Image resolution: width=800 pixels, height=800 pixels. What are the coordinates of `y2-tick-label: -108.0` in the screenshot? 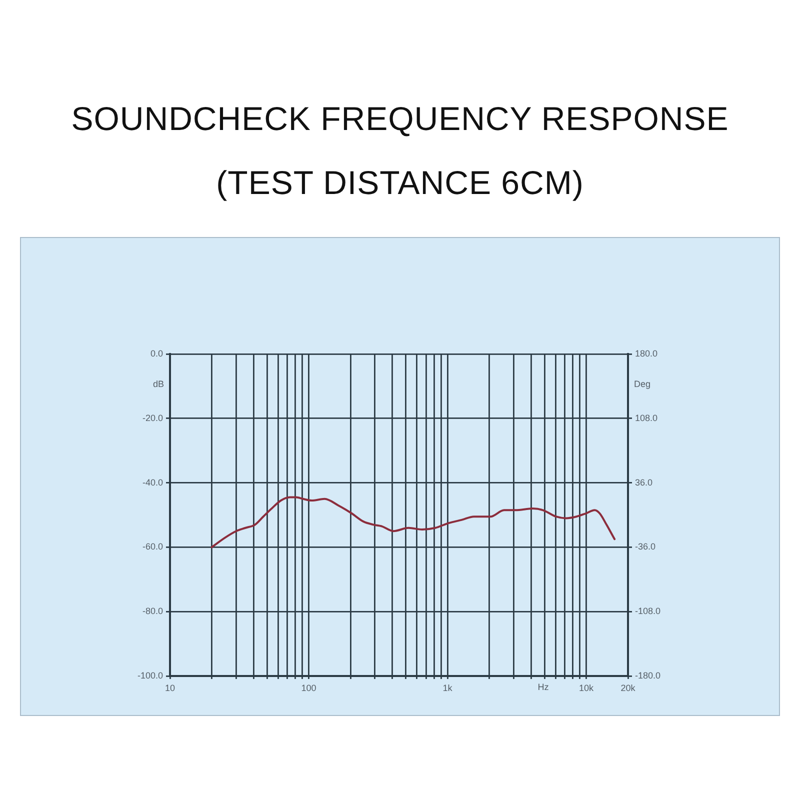 It's located at (648, 611).